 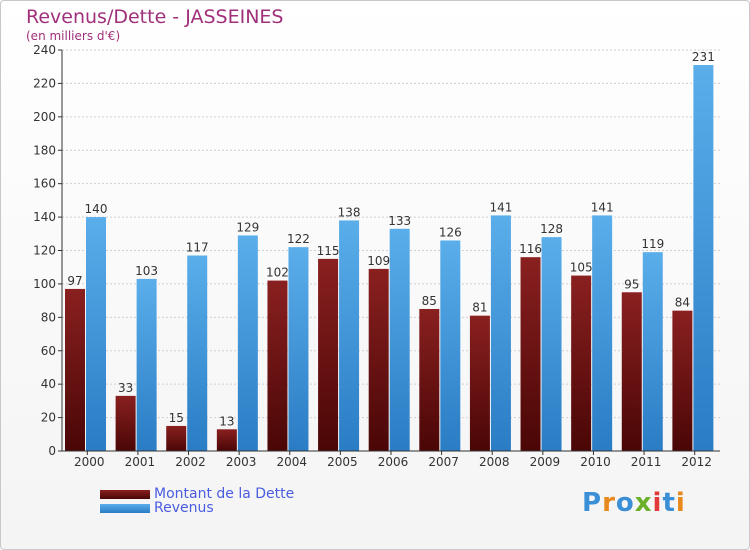 What do you see at coordinates (609, 503) in the screenshot?
I see `logo-letter: r` at bounding box center [609, 503].